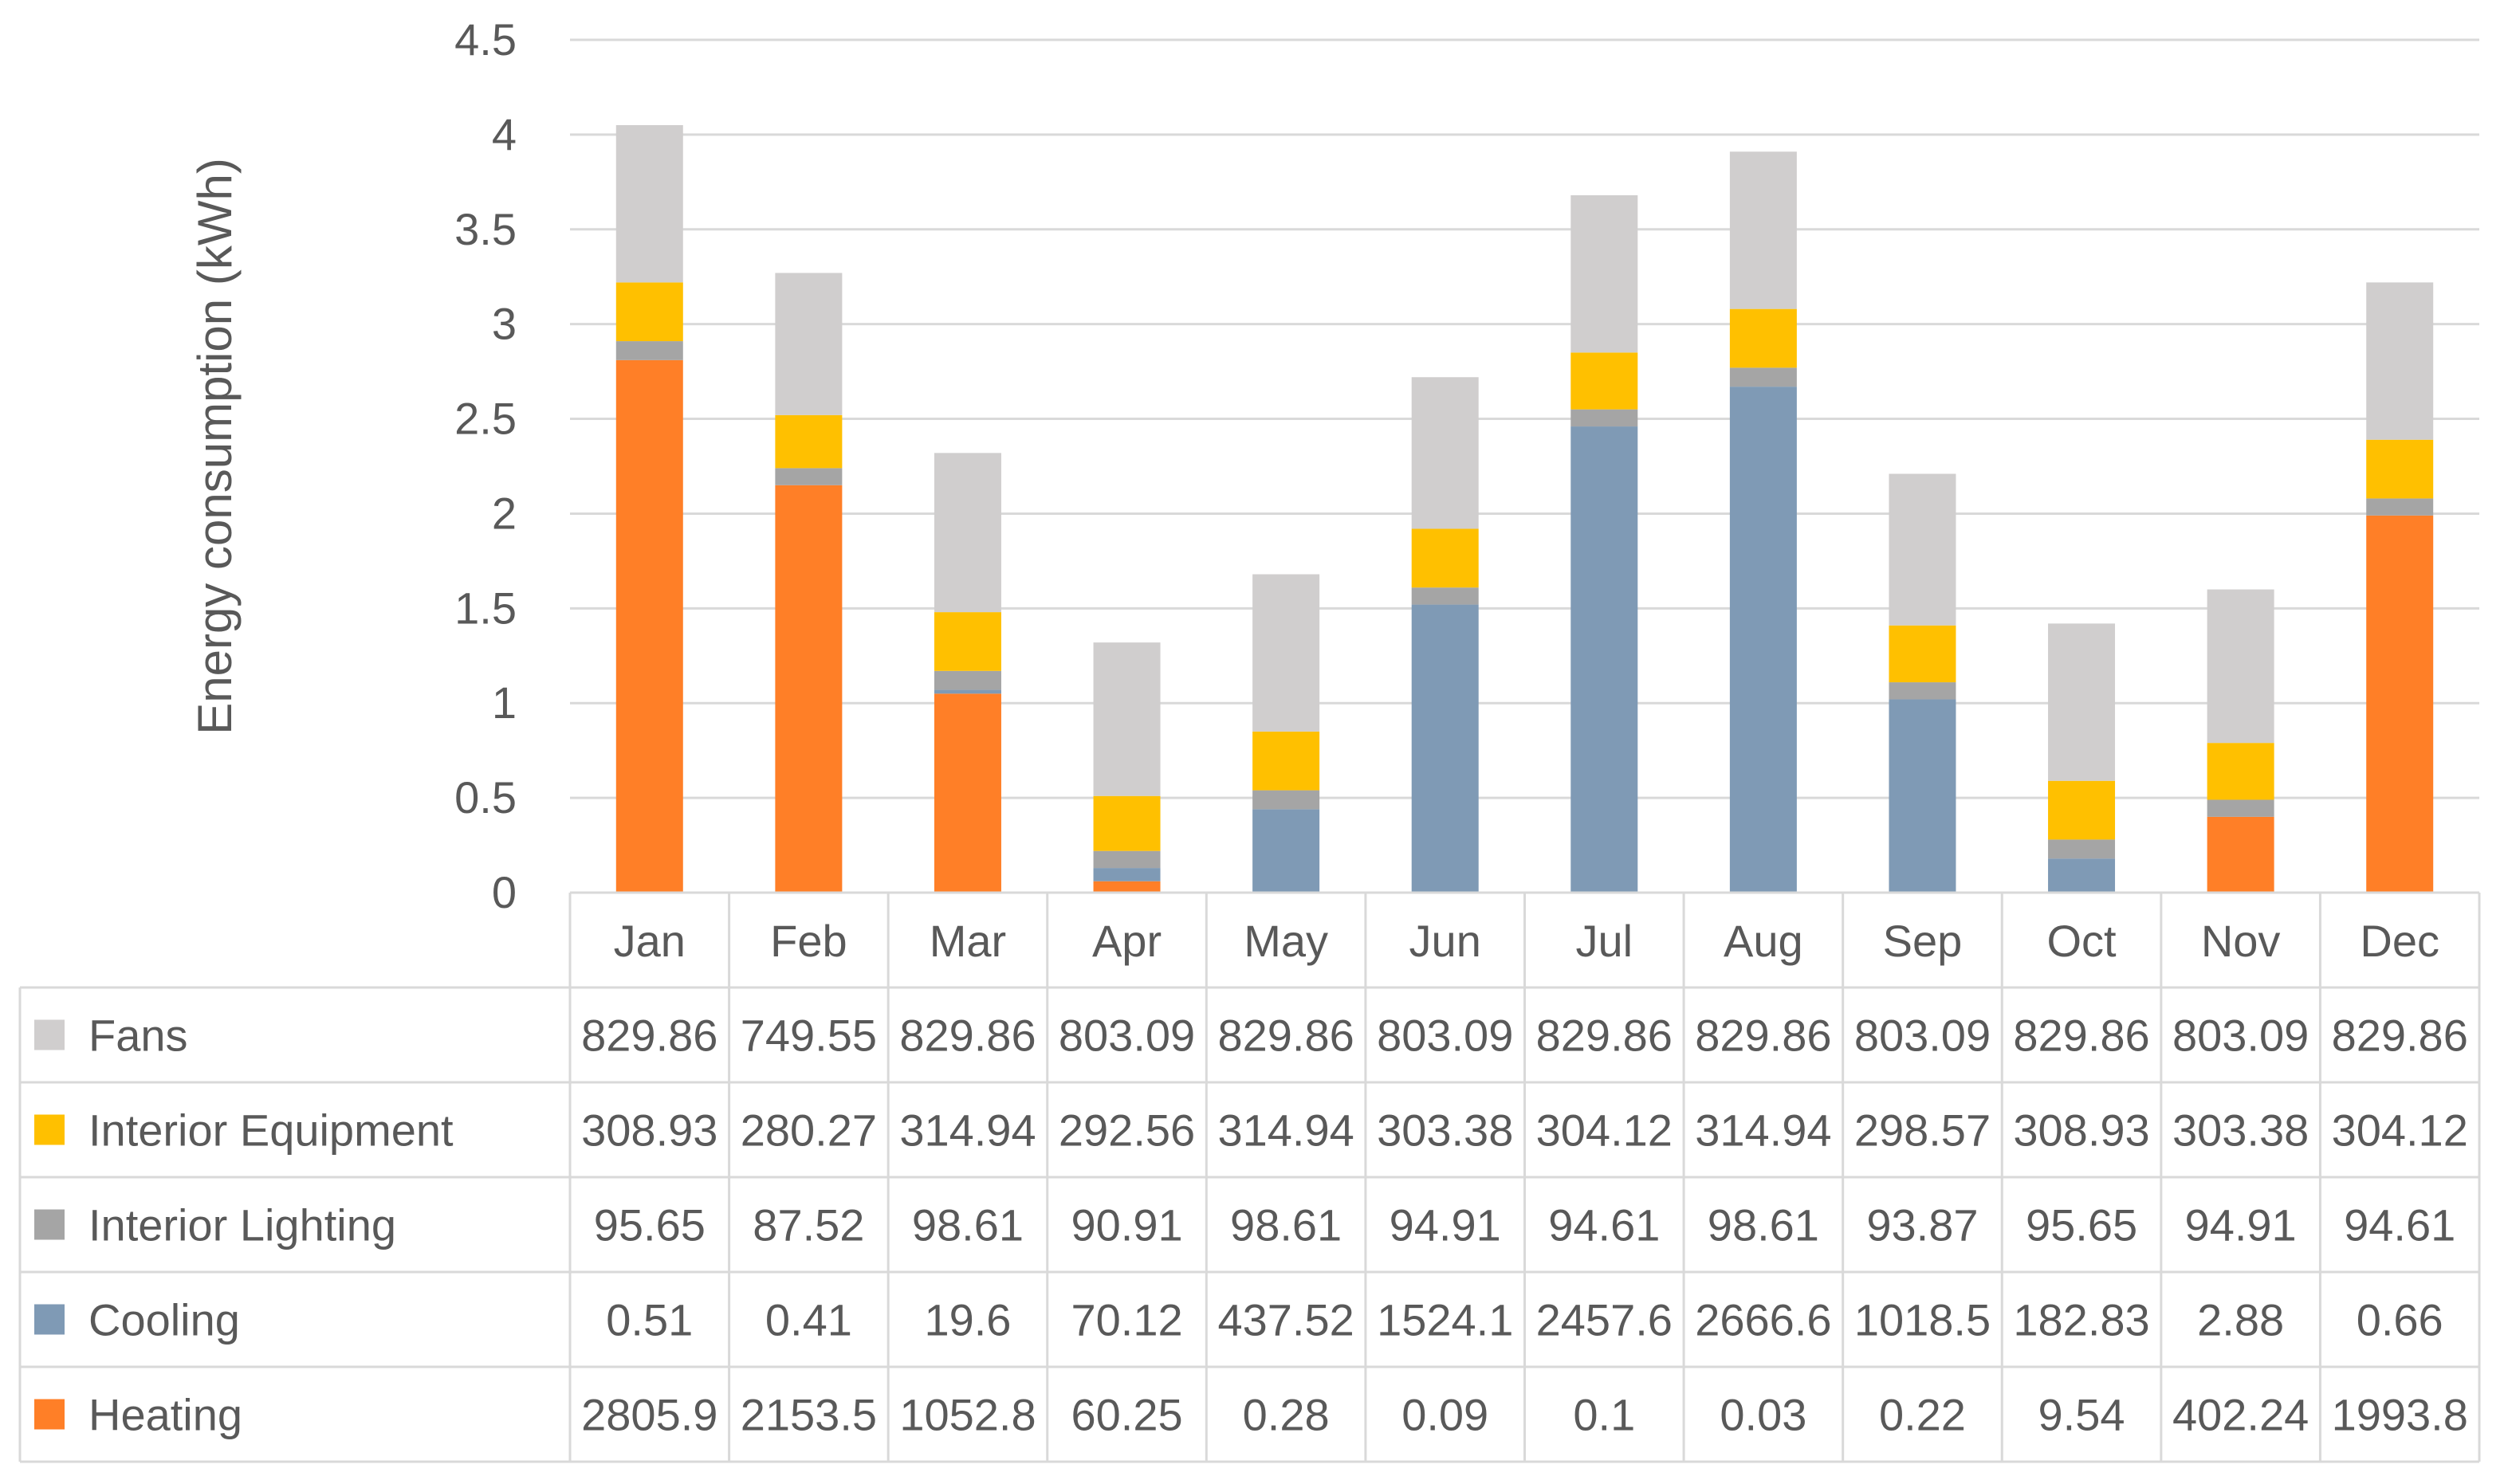 The image size is (2508, 1484). I want to click on y-axis-ticks: 0 0.5 1 1.5 2 2.5 3 3.5 4 4.5, so click(485, 465).